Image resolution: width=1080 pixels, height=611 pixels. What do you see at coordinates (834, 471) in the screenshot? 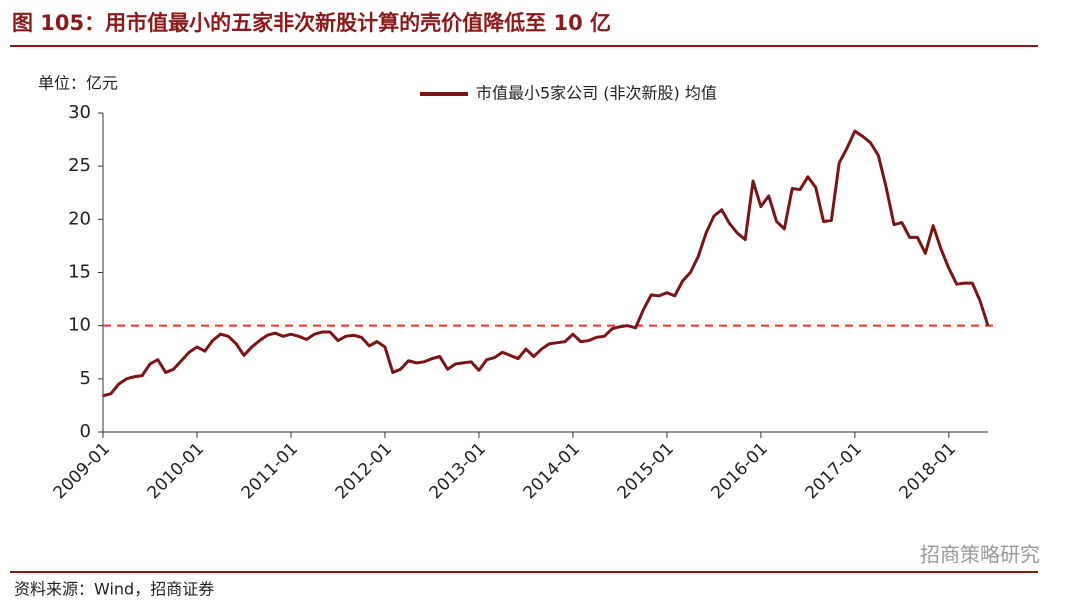
I see `x-tick-label: 2017-01` at bounding box center [834, 471].